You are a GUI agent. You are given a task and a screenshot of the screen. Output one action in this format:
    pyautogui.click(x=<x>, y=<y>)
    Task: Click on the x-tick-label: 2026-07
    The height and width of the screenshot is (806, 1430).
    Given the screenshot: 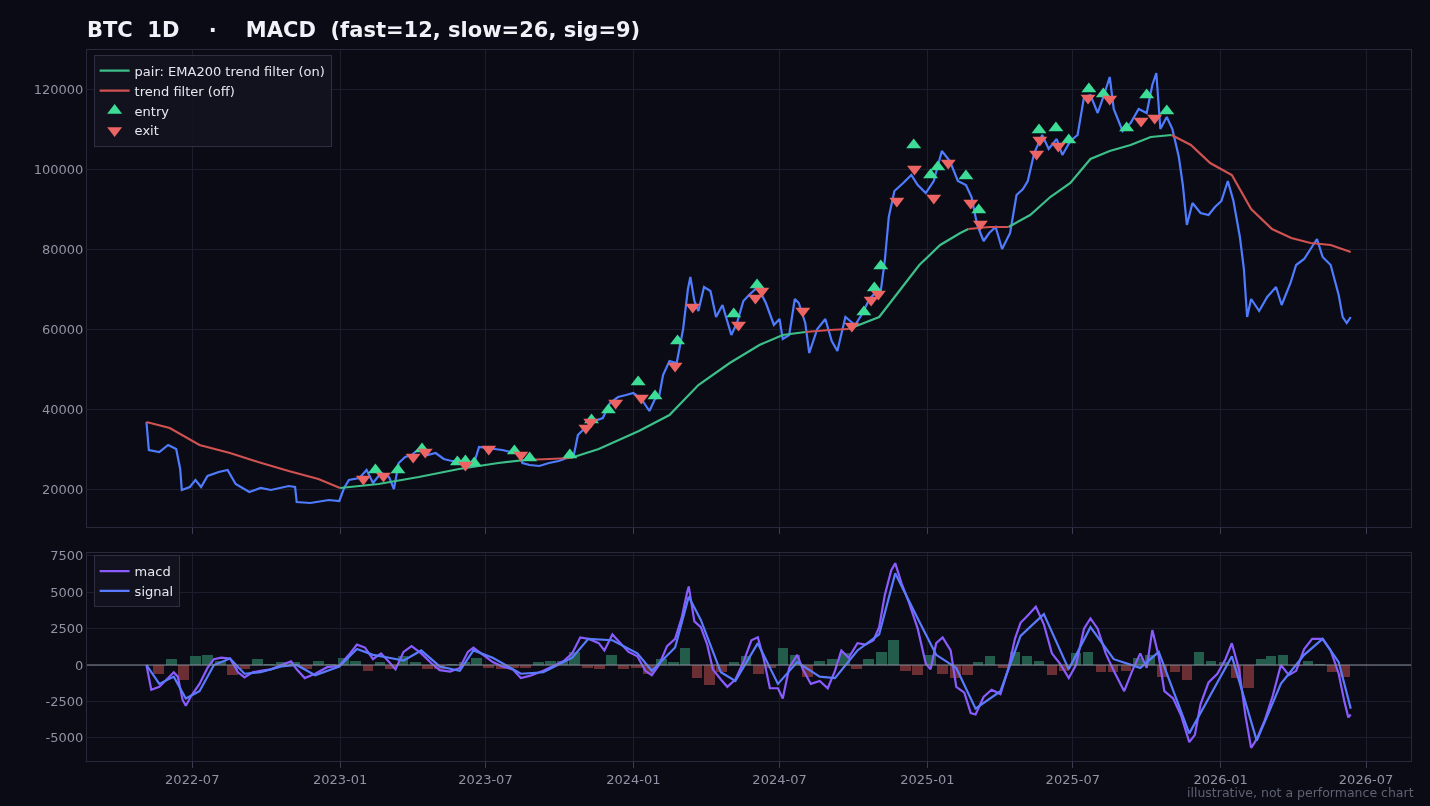 What is the action you would take?
    pyautogui.click(x=1366, y=779)
    